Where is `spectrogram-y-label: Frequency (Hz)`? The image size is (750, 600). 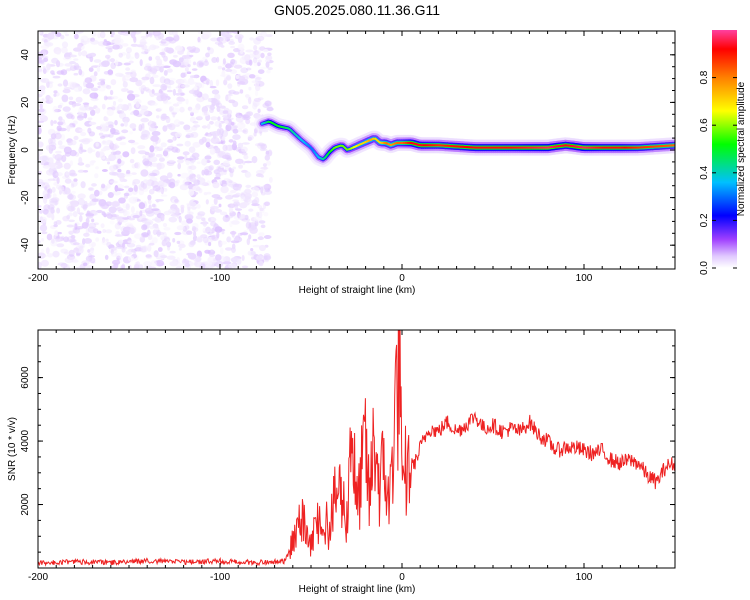 spectrogram-y-label: Frequency (Hz) is located at coordinates (12, 150).